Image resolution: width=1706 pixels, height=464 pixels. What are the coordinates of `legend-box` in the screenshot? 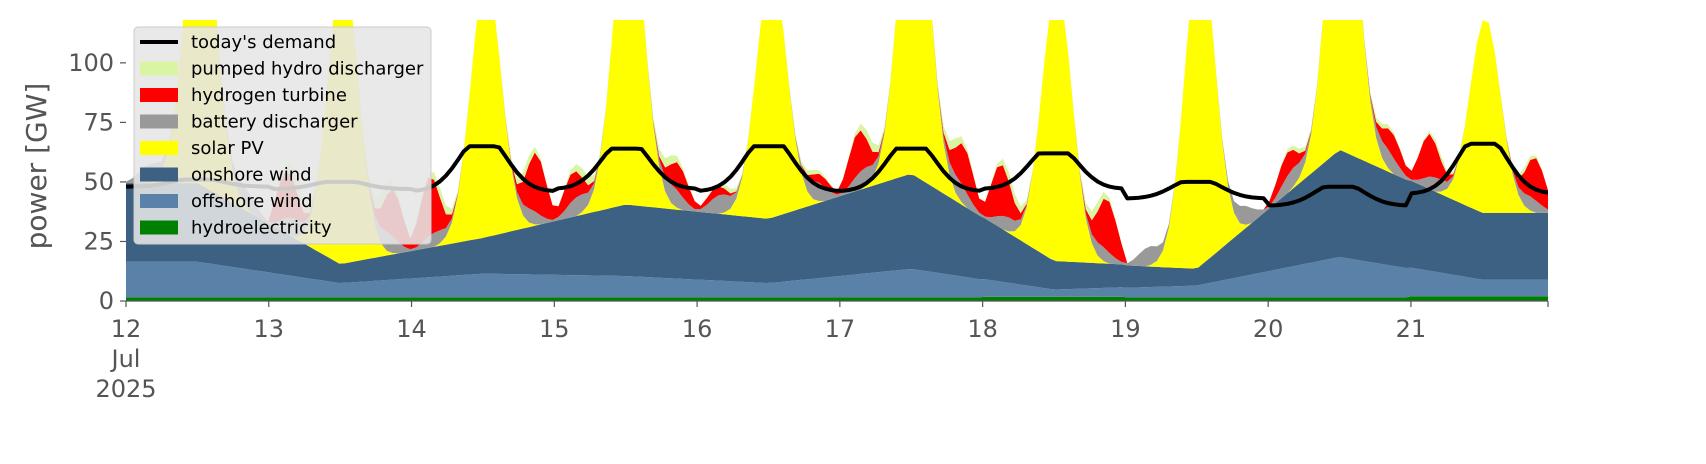 It's located at (282, 135).